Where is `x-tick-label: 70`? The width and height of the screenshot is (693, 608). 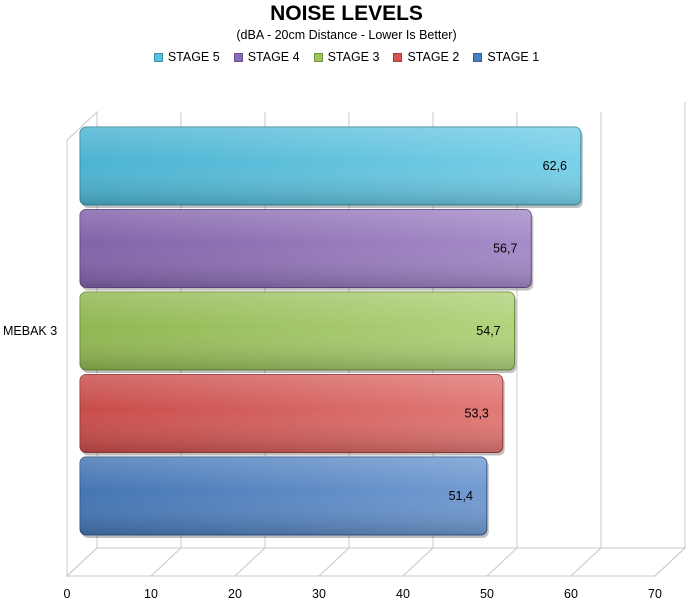 x-tick-label: 70 is located at coordinates (655, 594).